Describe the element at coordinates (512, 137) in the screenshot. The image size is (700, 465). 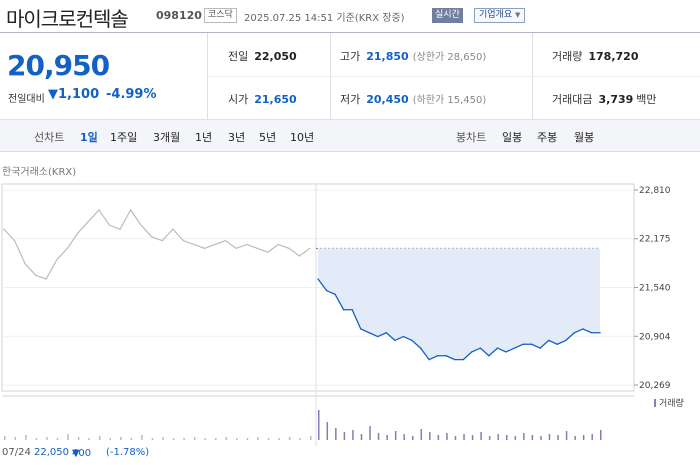
I see `tab-daily: 일봉` at that location.